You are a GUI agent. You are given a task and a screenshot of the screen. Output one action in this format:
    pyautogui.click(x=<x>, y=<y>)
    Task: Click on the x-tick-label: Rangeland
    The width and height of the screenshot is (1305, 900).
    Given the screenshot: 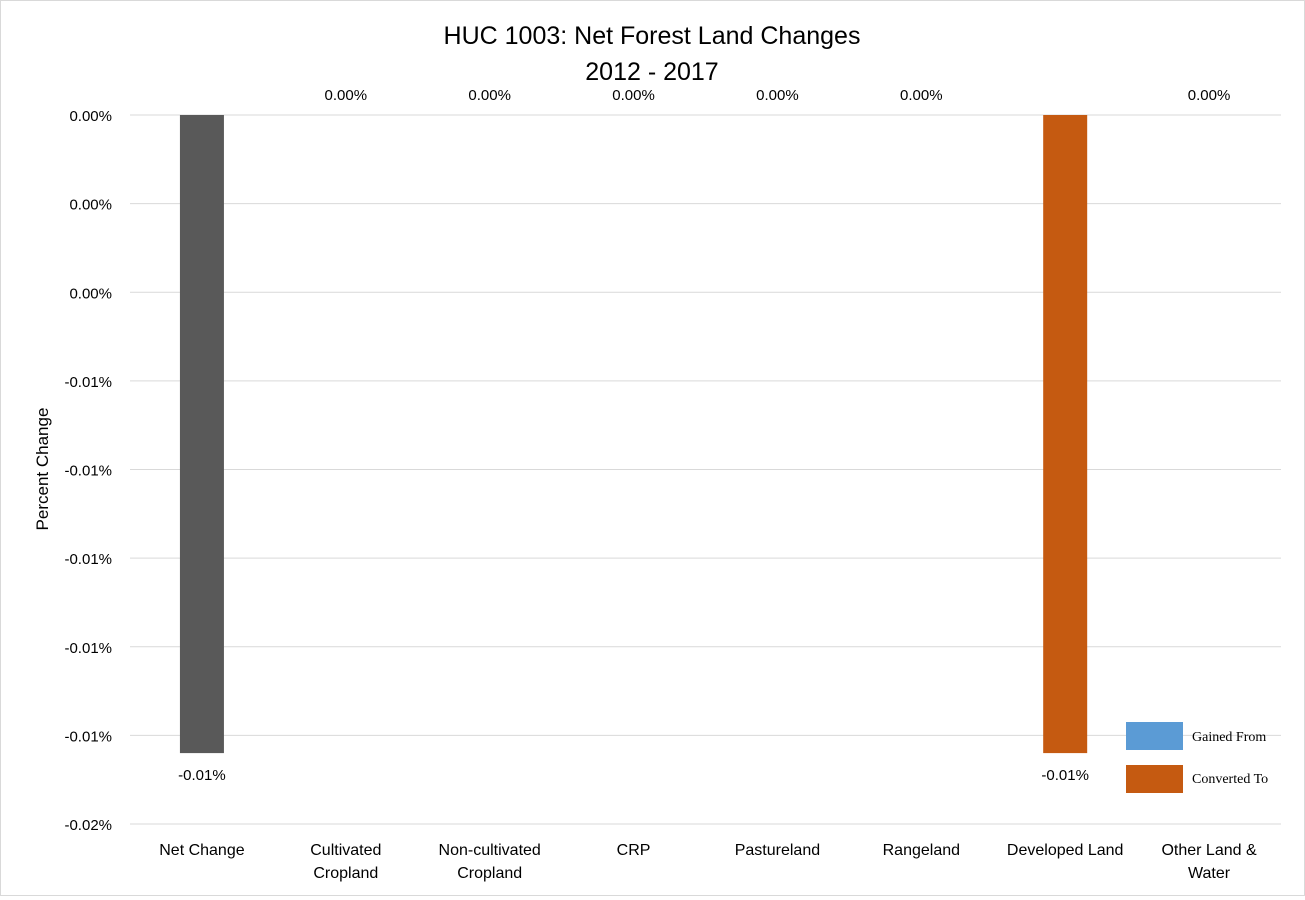 What is the action you would take?
    pyautogui.click(x=921, y=850)
    